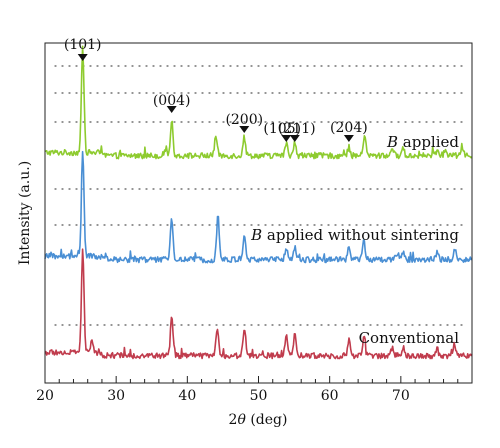  Describe the element at coordinates (216, 89) in the screenshot. I see `peak-markers: (101) (004) (200)(105)(211) (204)` at that location.